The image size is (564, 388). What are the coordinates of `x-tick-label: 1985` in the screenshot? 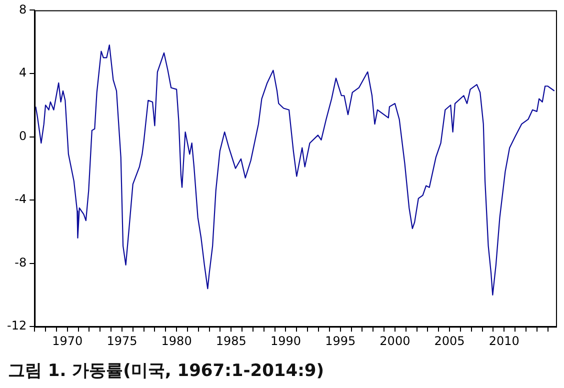 It's located at (231, 341).